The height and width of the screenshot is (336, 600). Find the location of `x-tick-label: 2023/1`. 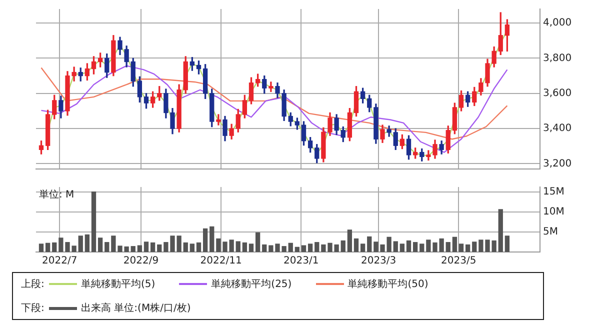

x-tick-label: 2023/1 is located at coordinates (301, 261).